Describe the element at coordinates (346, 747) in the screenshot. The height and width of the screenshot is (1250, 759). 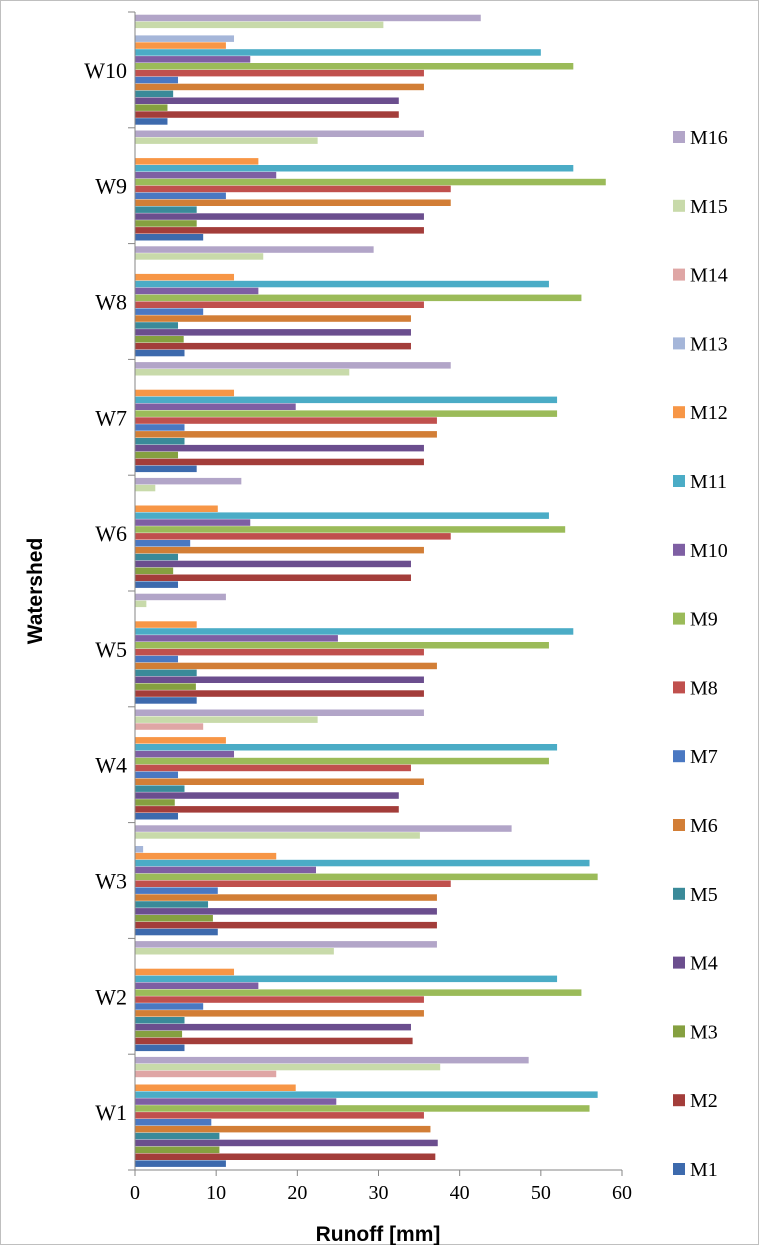
I see `bar-W4-M11` at that location.